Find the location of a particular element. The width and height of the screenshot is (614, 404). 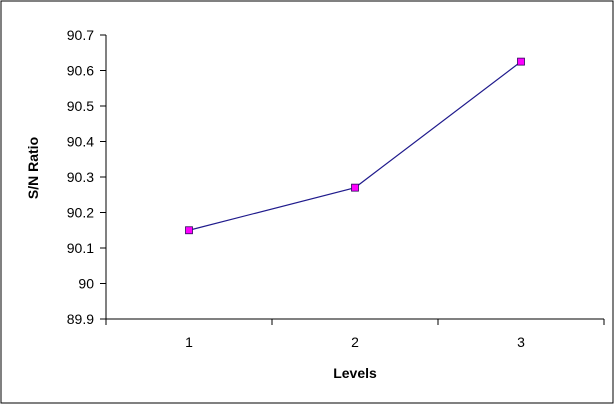

y-tick-label: 90.7 is located at coordinates (80, 35).